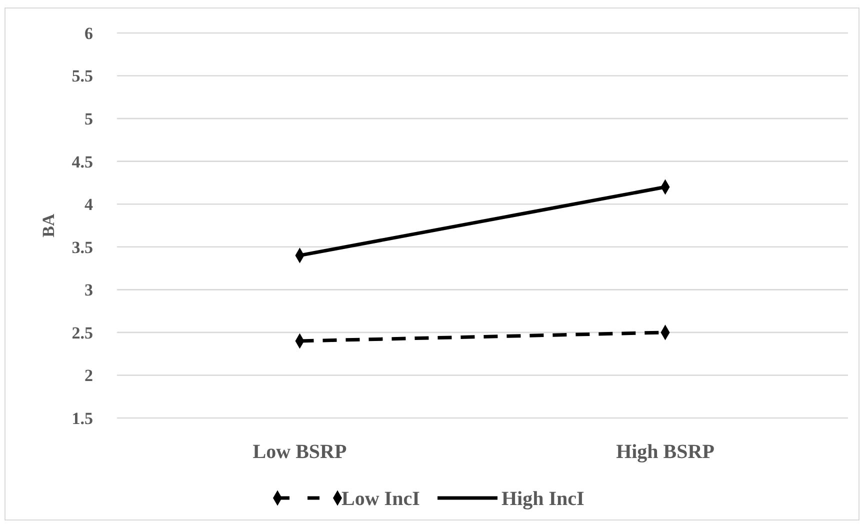 The height and width of the screenshot is (524, 862). I want to click on y-tick-label: 4.5, so click(82, 162).